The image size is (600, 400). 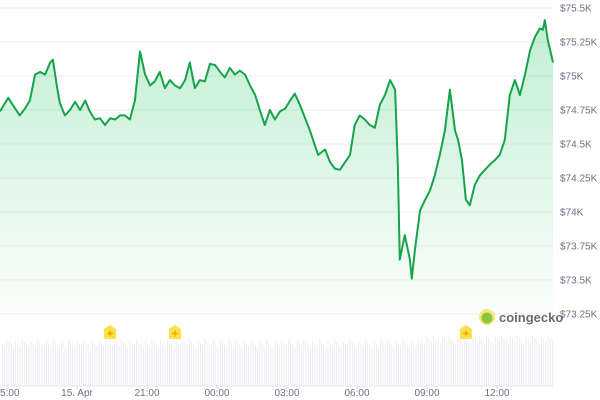 What do you see at coordinates (521, 317) in the screenshot?
I see `coingecko-watermark: coingecko` at bounding box center [521, 317].